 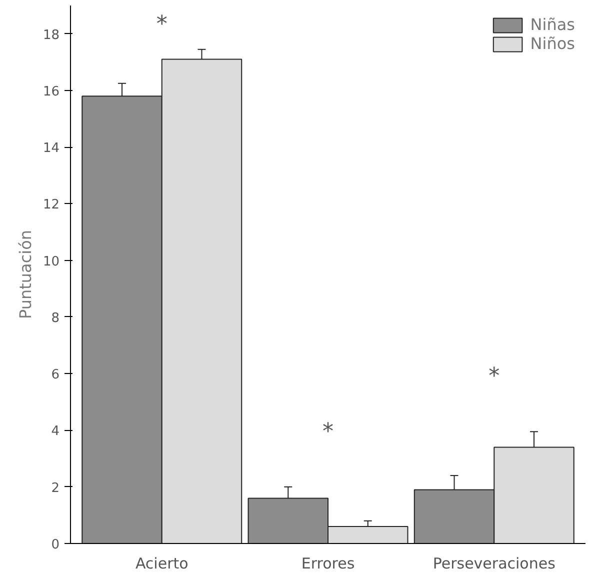 What do you see at coordinates (51, 148) in the screenshot?
I see `y-tick-label: 14` at bounding box center [51, 148].